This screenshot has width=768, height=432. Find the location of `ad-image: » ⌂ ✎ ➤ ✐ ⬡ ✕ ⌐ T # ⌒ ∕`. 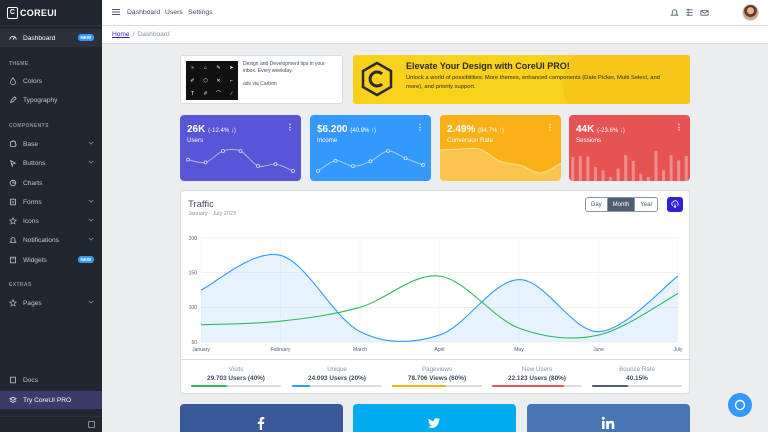

ad-image: » ⌂ ✎ ➤ ✐ ⬡ ✕ ⌐ T # ⌒ ∕ is located at coordinates (212, 80).